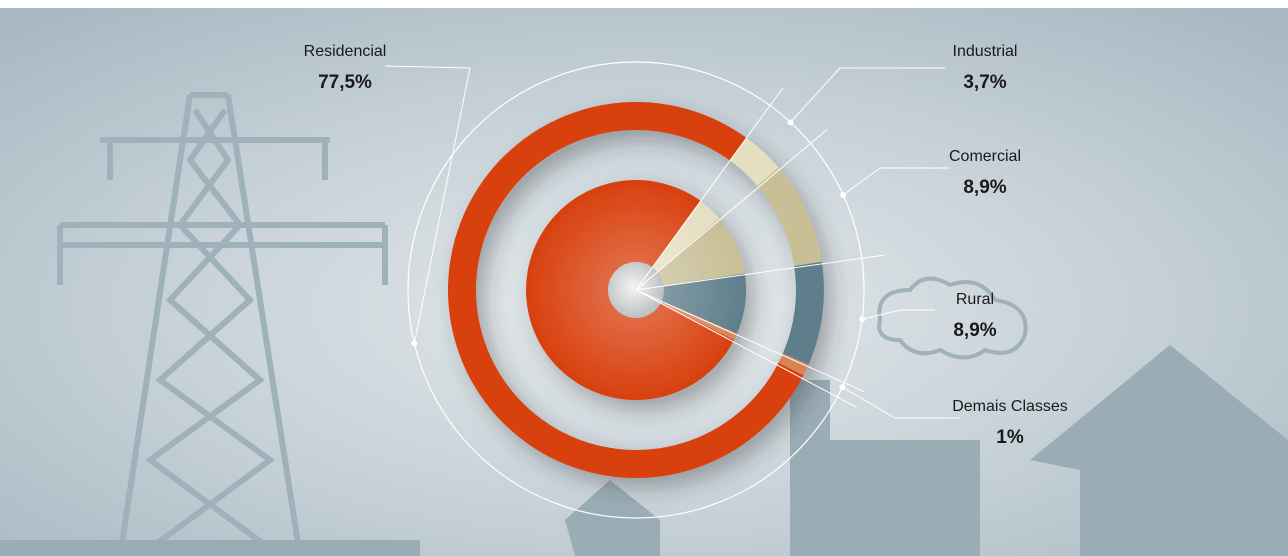 The height and width of the screenshot is (556, 1288). I want to click on slice-label: Industrial, so click(985, 51).